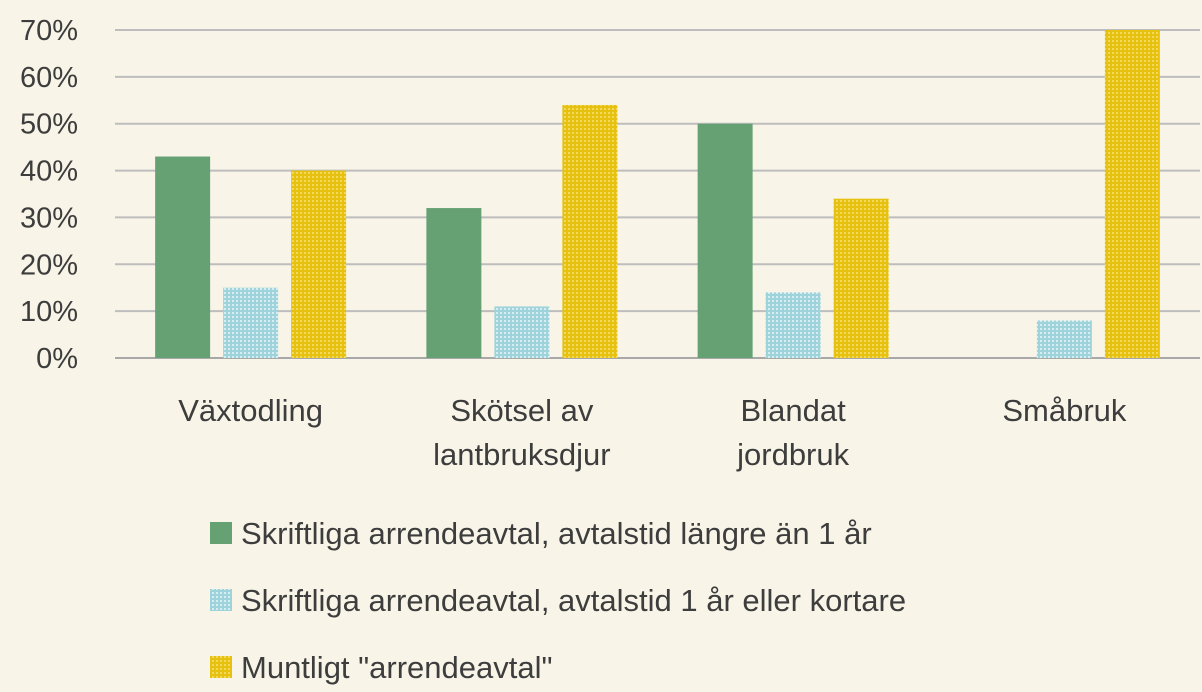 This screenshot has height=692, width=1202. Describe the element at coordinates (49, 78) in the screenshot. I see `y-tick-label: 60%` at that location.